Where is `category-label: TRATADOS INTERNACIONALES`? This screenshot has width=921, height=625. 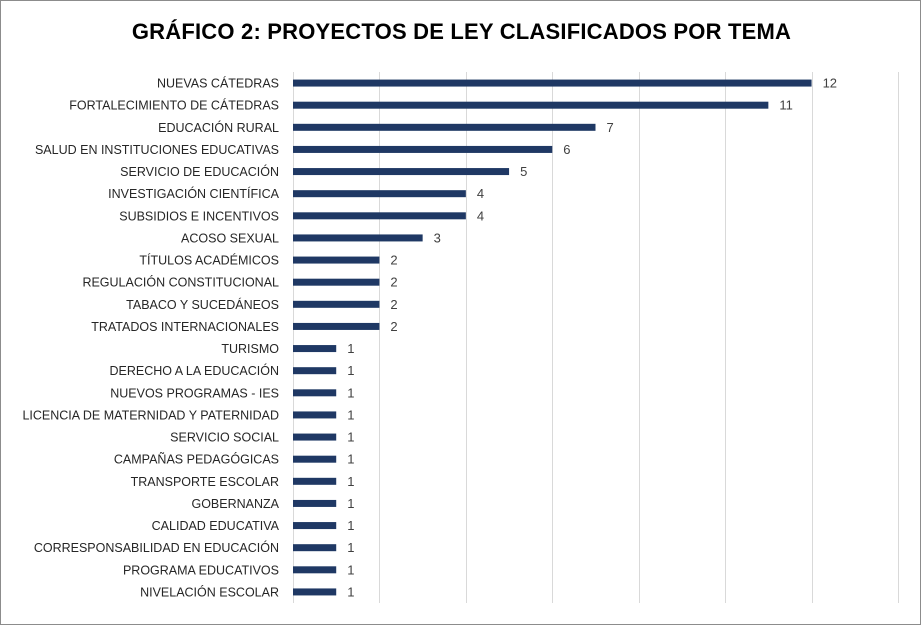 category-label: TRATADOS INTERNACIONALES is located at coordinates (185, 327).